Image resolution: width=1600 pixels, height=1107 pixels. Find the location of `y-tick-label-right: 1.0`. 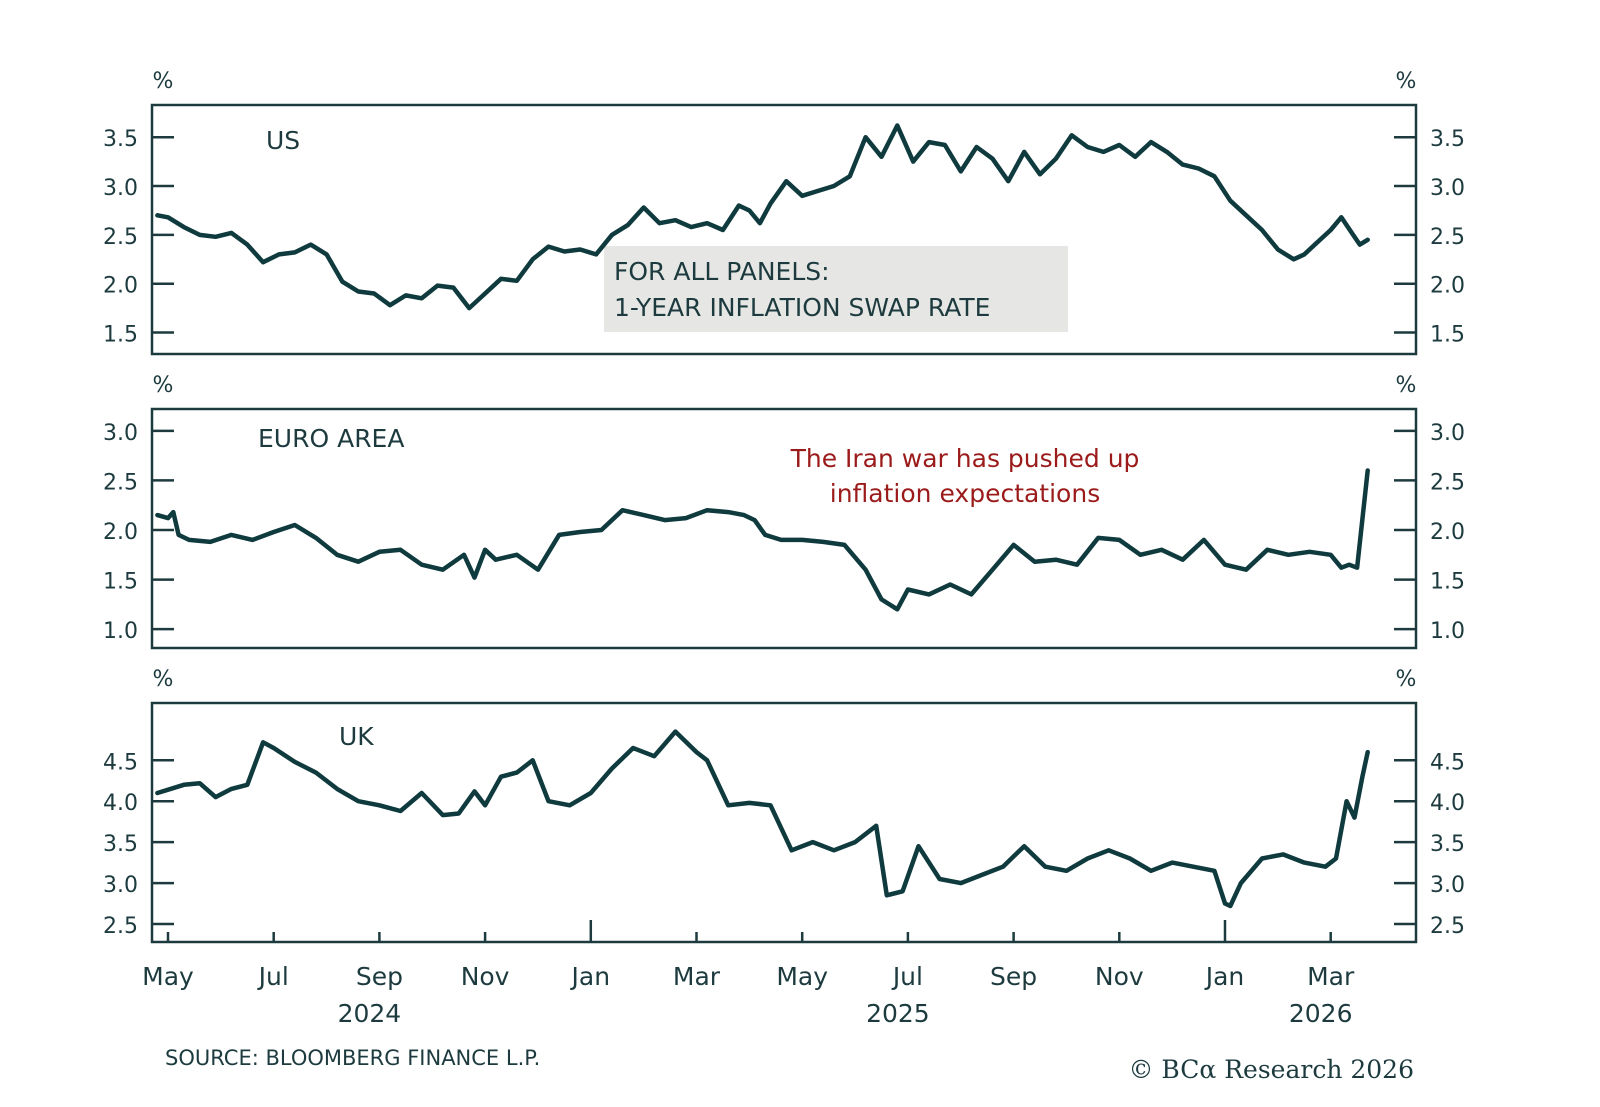

y-tick-label-right: 1.0 is located at coordinates (1447, 631).